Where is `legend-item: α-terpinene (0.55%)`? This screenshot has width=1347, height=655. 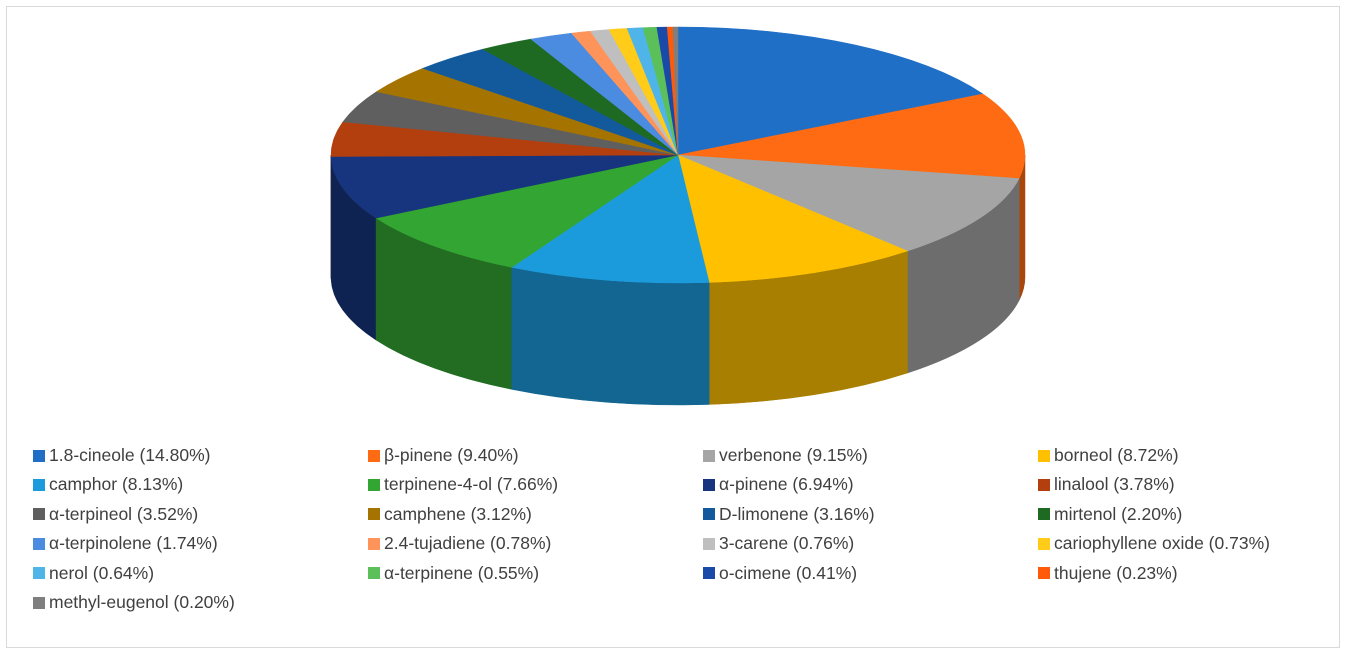 legend-item: α-terpinene (0.55%) is located at coordinates (453, 573).